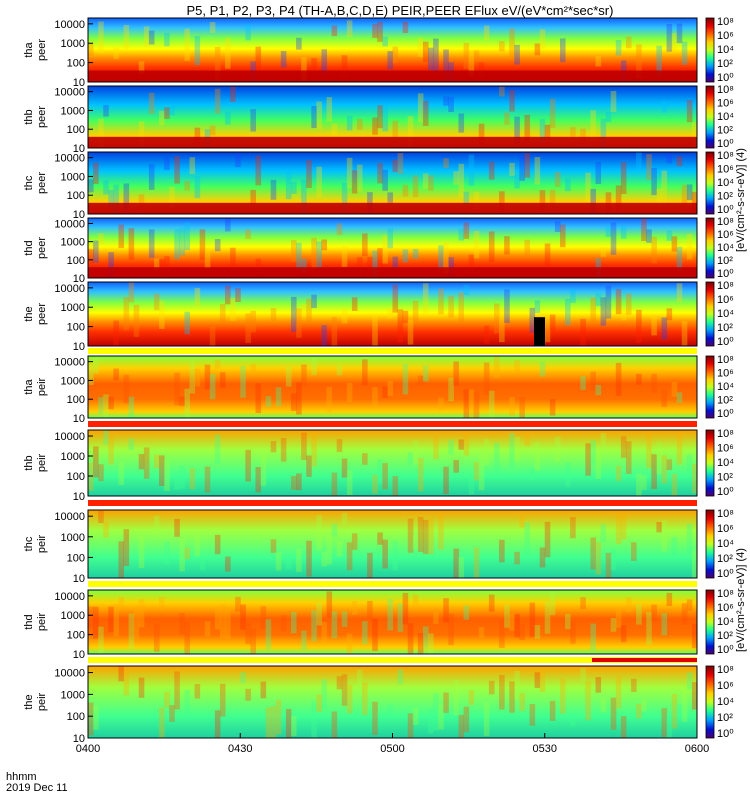  I want to click on colorbar-label-peir: [eV/(cm²-s-sr-eV)] (4), so click(741, 600).